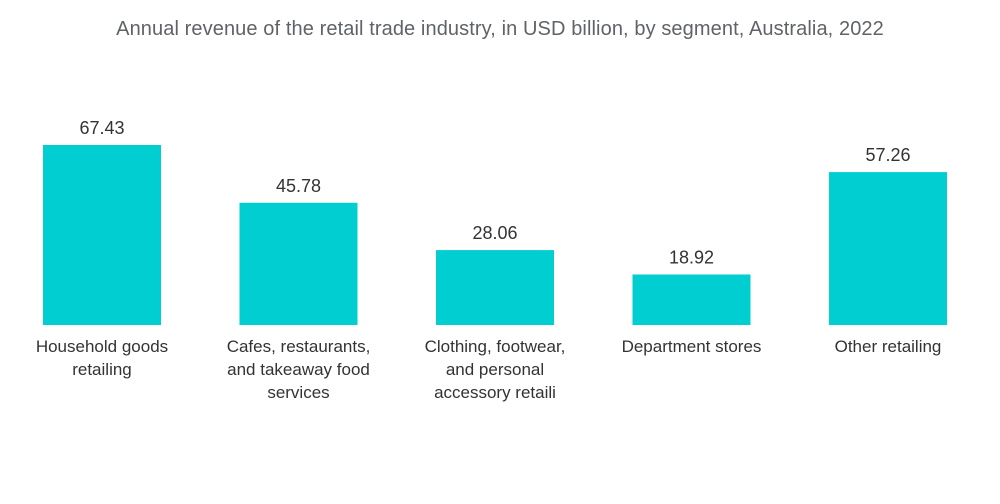 The width and height of the screenshot is (1000, 504). What do you see at coordinates (298, 369) in the screenshot?
I see `category-label-1-line-1: and takeaway food` at bounding box center [298, 369].